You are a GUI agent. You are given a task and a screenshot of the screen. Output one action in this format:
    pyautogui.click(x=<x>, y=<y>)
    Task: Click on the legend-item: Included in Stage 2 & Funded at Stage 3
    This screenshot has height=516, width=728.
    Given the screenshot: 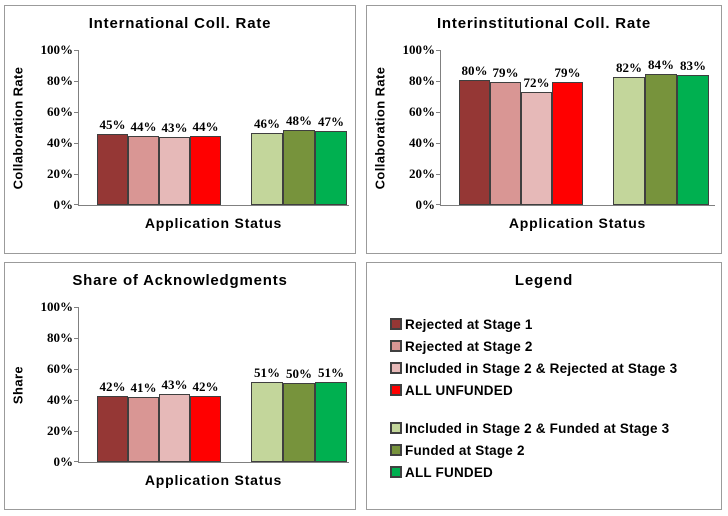 What is the action you would take?
    pyautogui.click(x=551, y=428)
    